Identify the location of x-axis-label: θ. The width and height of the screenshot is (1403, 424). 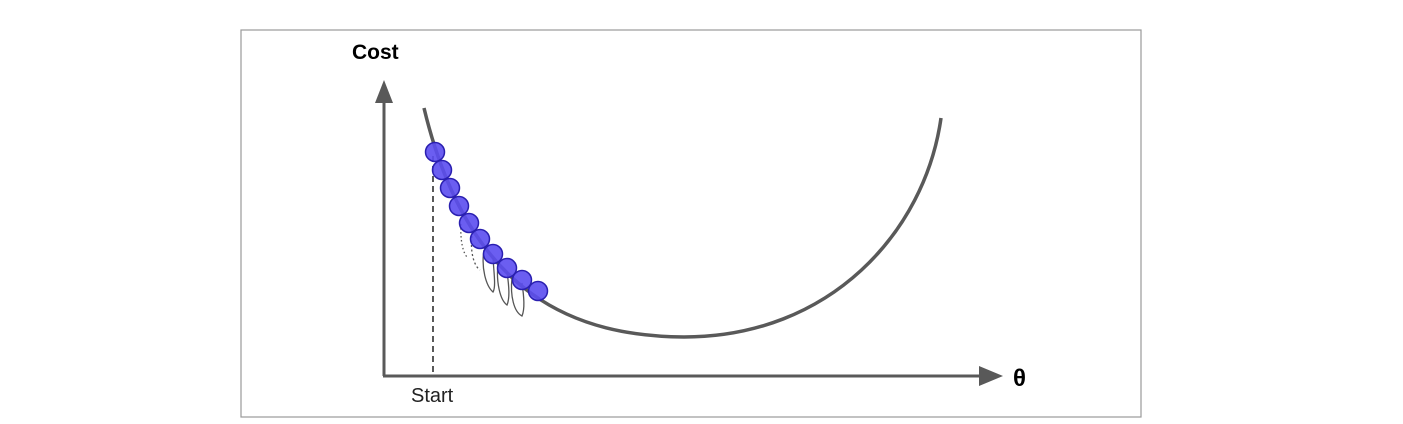
(1019, 378).